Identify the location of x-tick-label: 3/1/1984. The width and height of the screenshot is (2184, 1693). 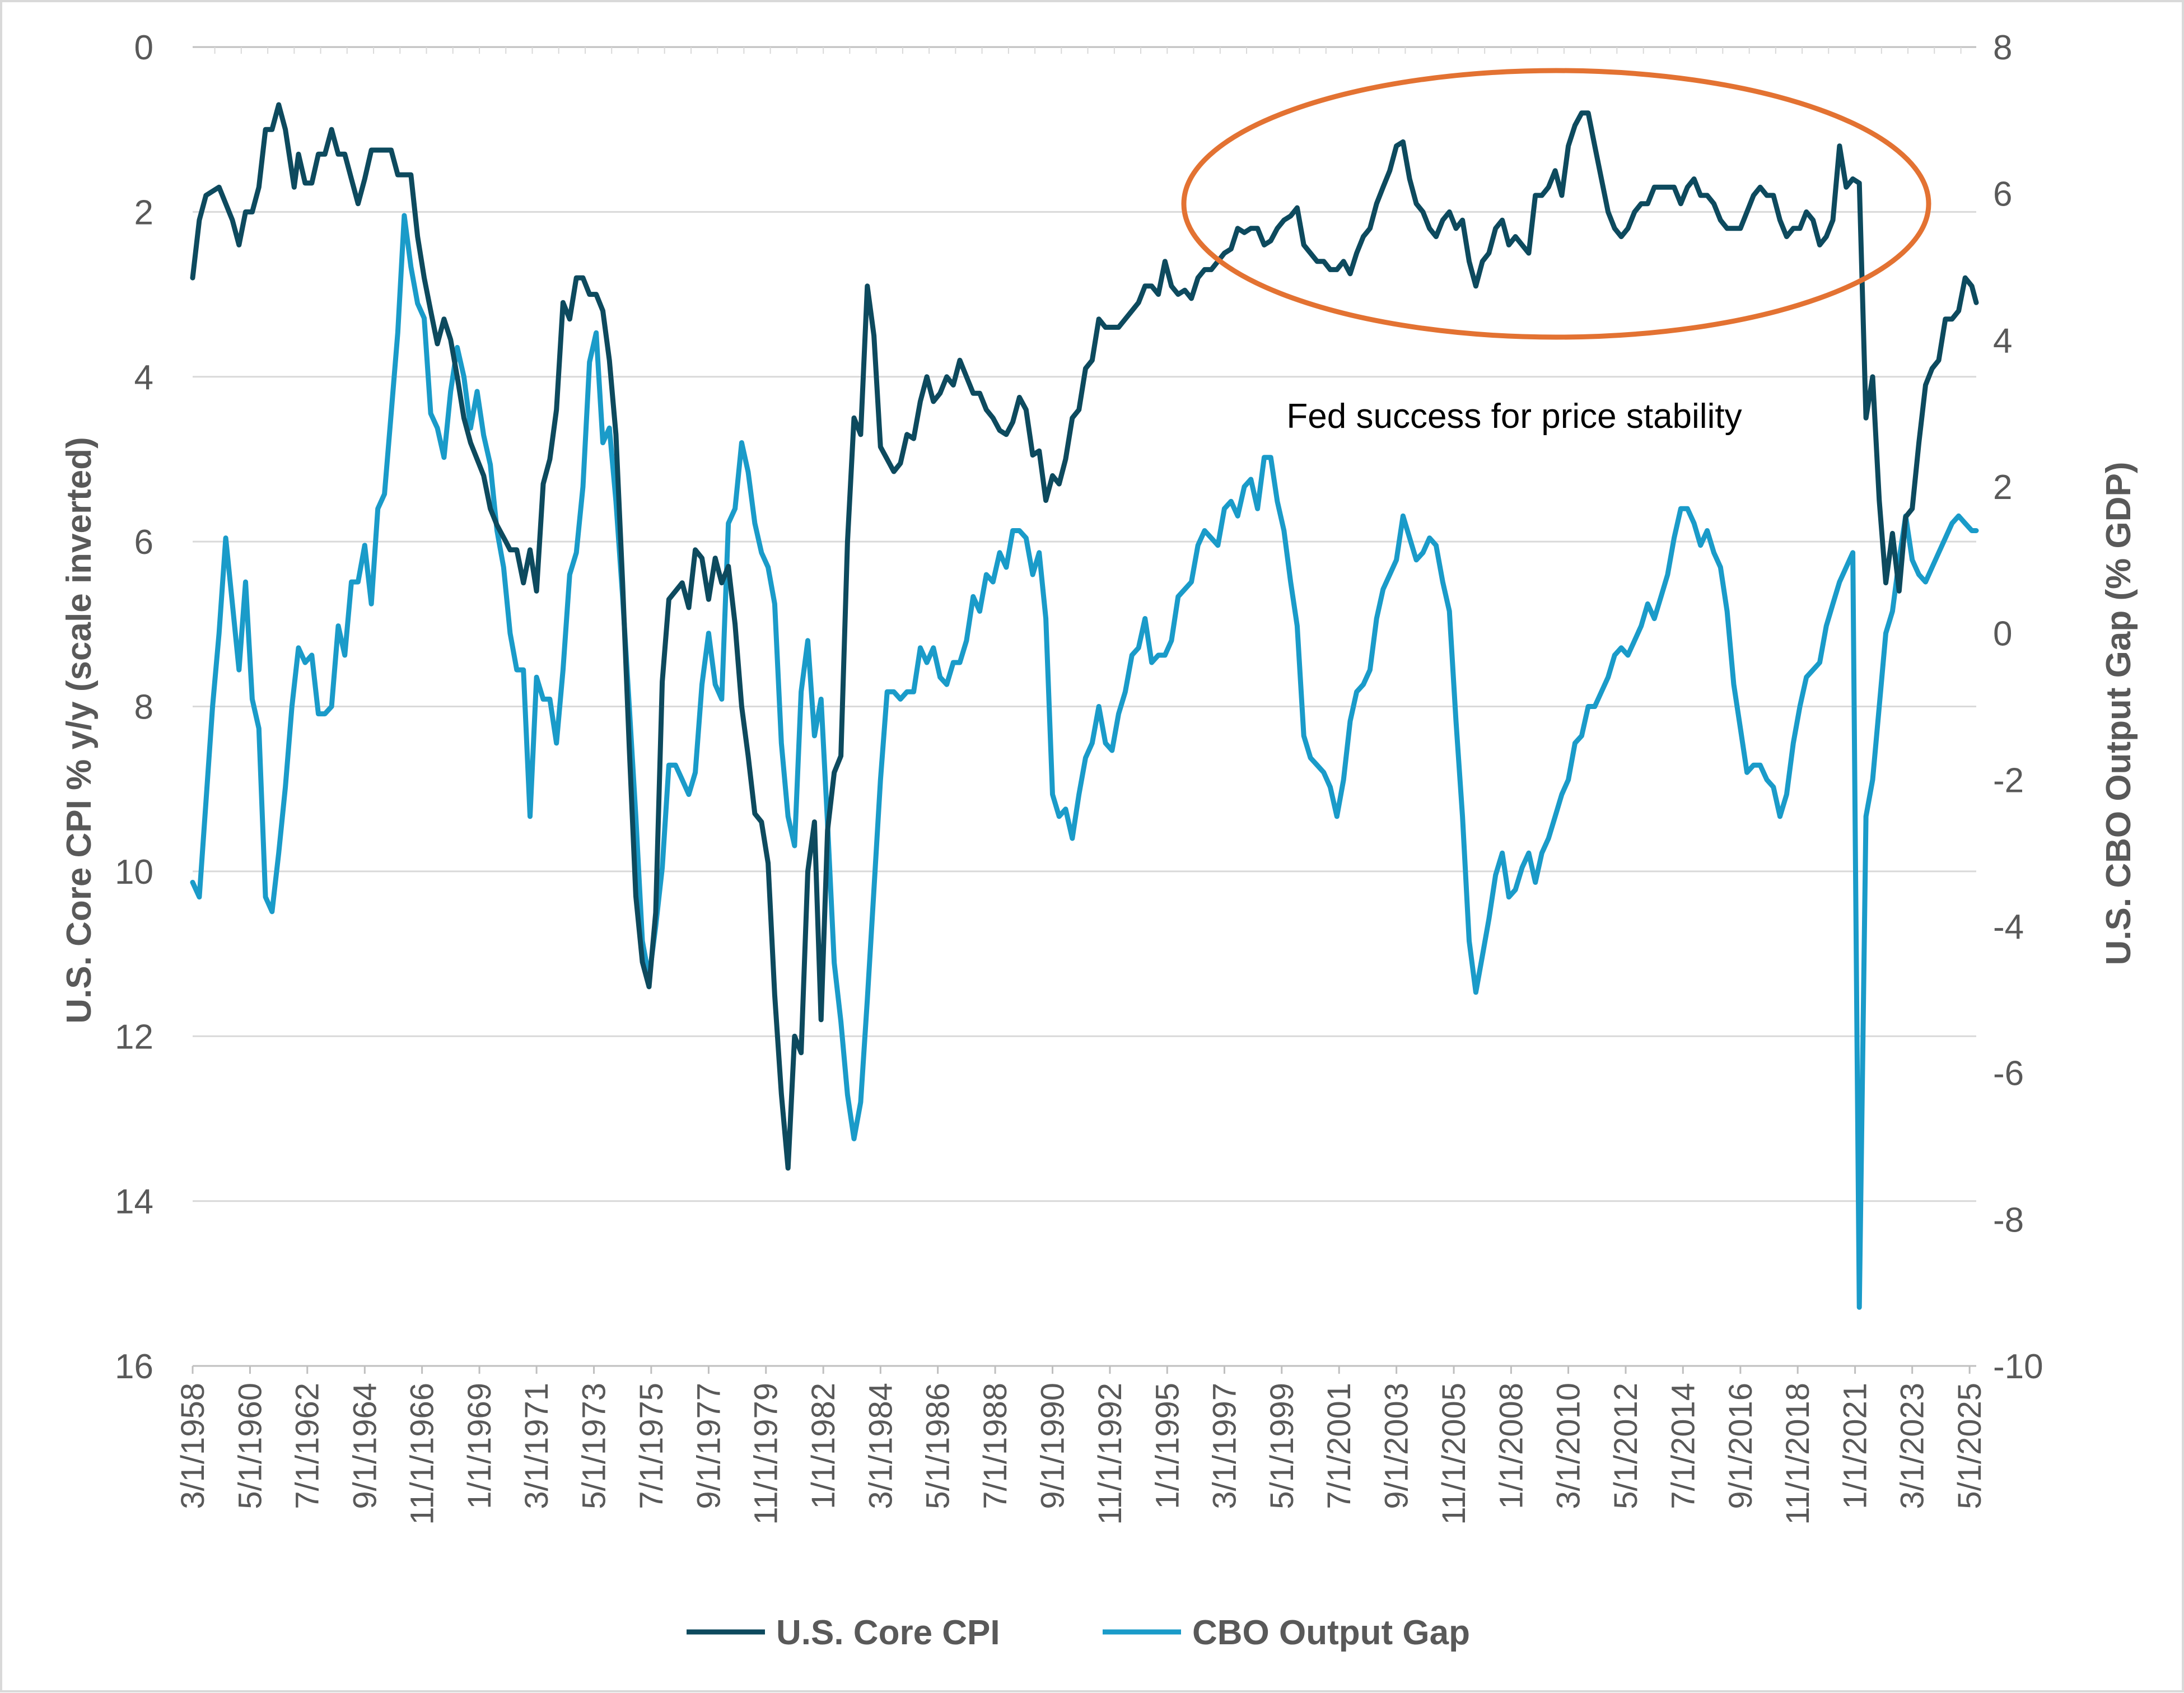
(881, 1446).